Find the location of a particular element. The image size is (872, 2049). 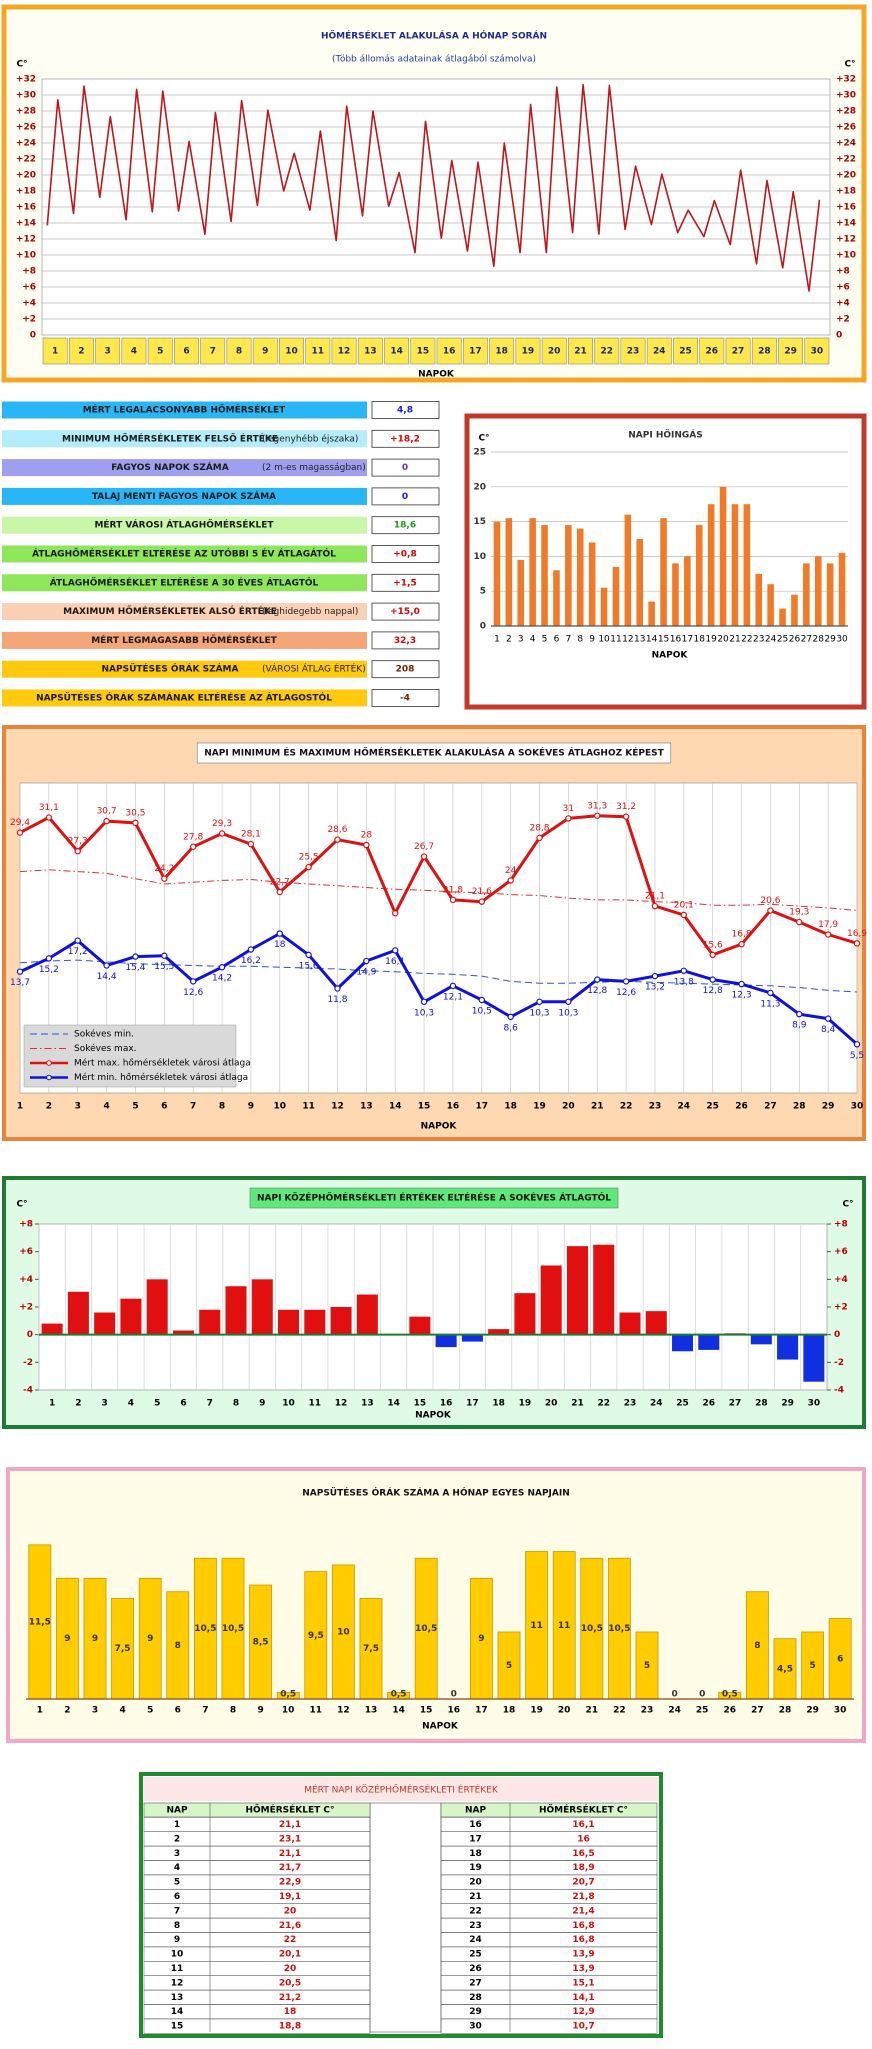

data-label: 21,8 is located at coordinates (453, 890).